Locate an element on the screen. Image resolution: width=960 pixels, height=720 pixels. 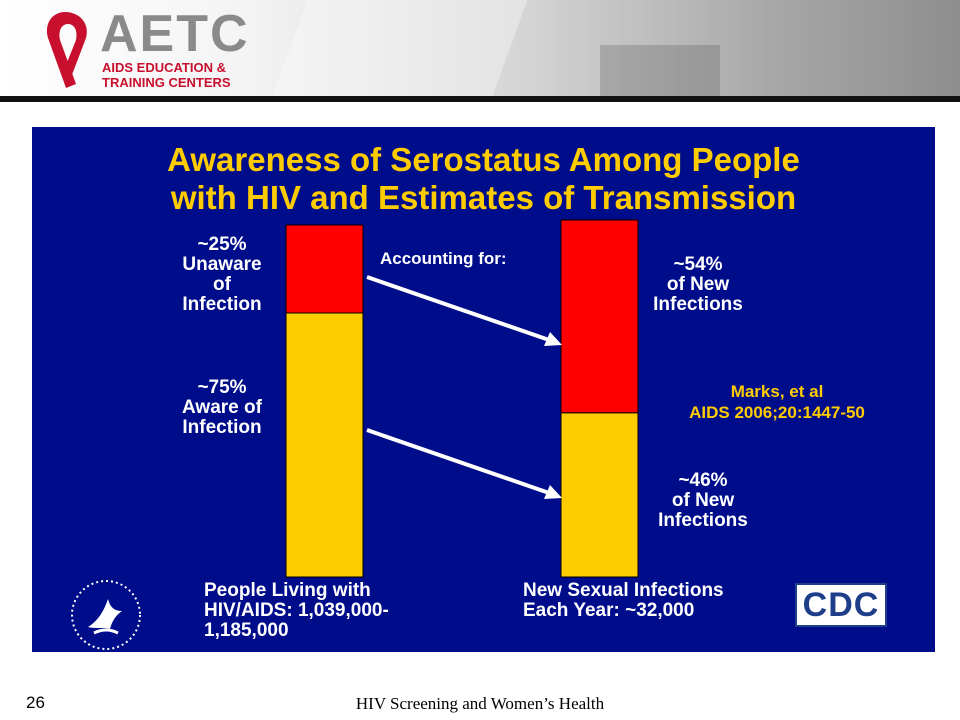
label-aware-line2: Aware of is located at coordinates (222, 407).